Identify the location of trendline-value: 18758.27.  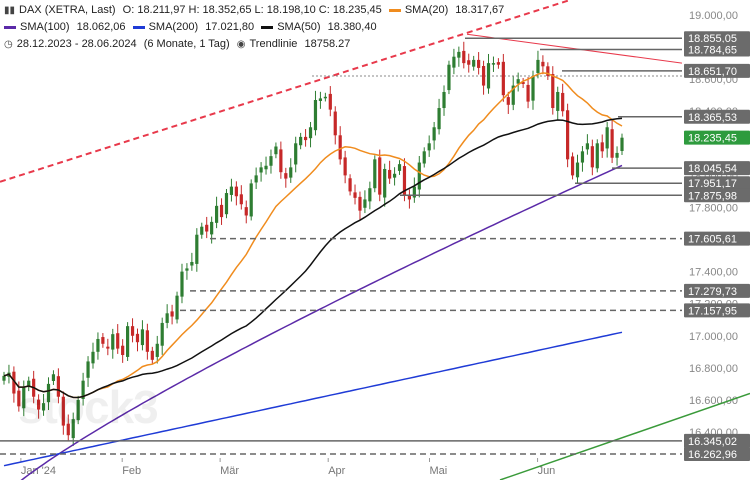
(327, 44).